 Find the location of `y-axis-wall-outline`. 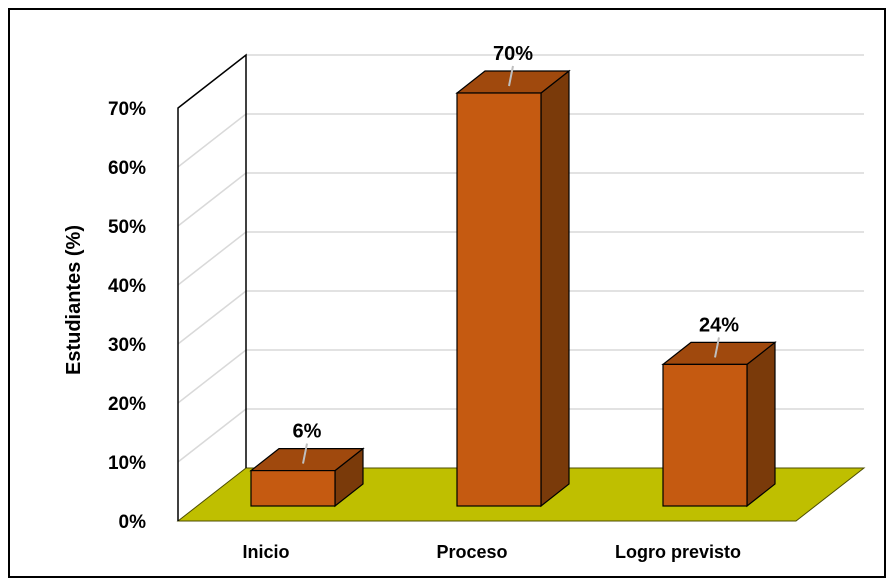

y-axis-wall-outline is located at coordinates (212, 287).